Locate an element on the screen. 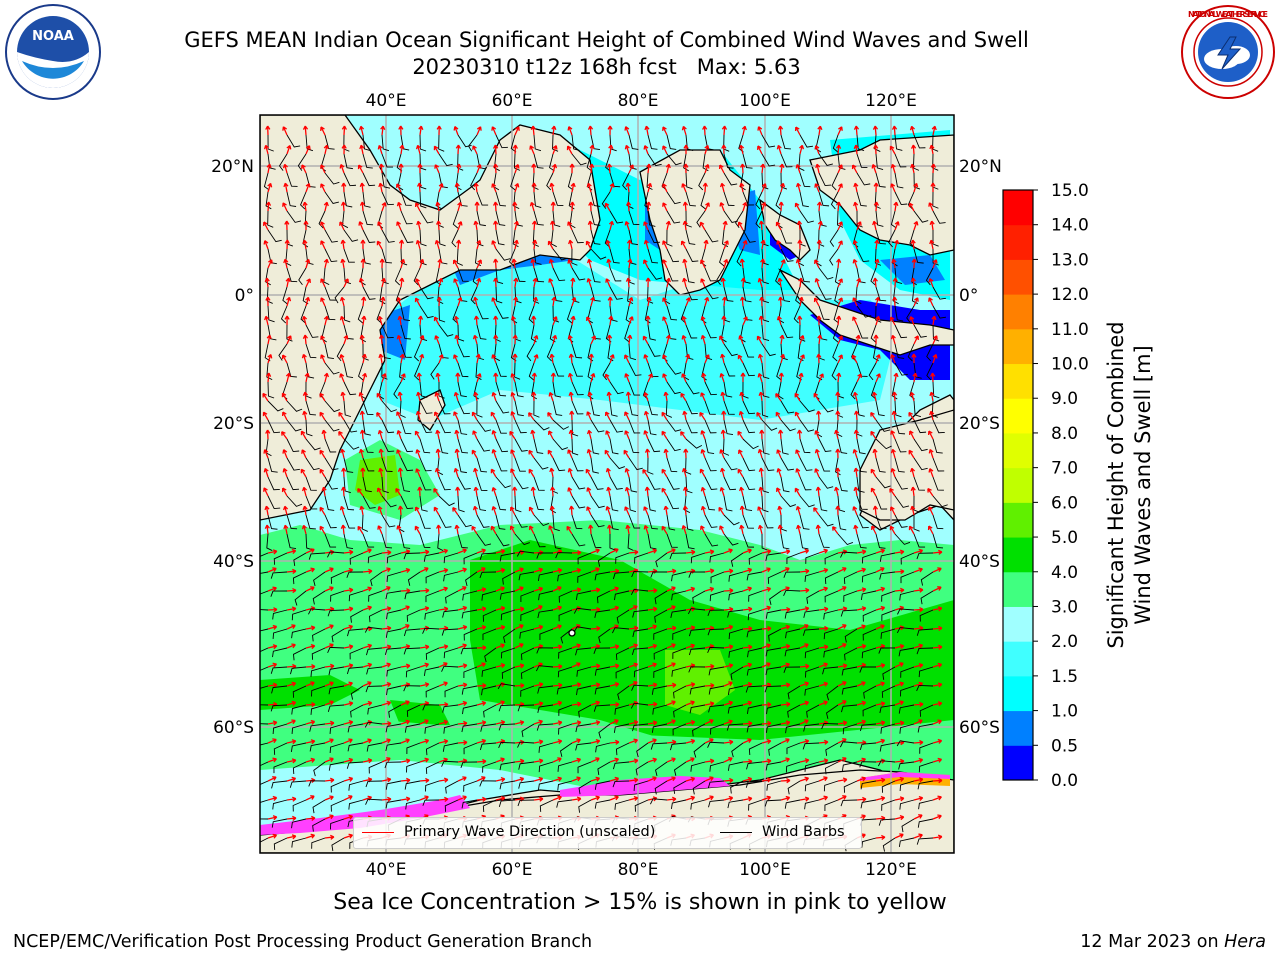 Image resolution: width=1280 pixels, height=960 pixels. max-value: Max: 5.63 is located at coordinates (748, 67).